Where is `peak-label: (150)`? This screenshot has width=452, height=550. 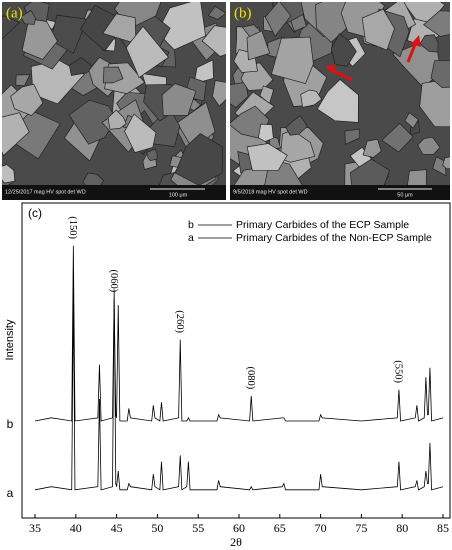 peak-label: (150) is located at coordinates (72, 227).